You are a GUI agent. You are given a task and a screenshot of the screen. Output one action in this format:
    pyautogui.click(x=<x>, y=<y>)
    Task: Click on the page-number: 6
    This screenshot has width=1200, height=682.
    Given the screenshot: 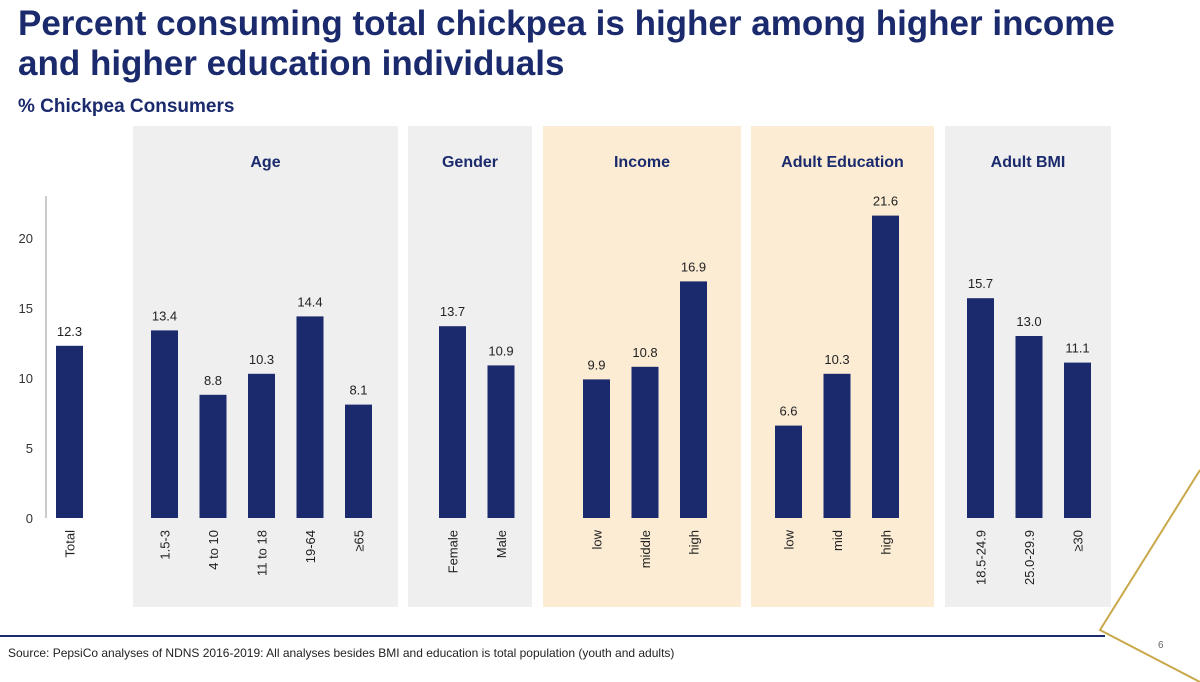 What is the action you would take?
    pyautogui.click(x=1161, y=645)
    